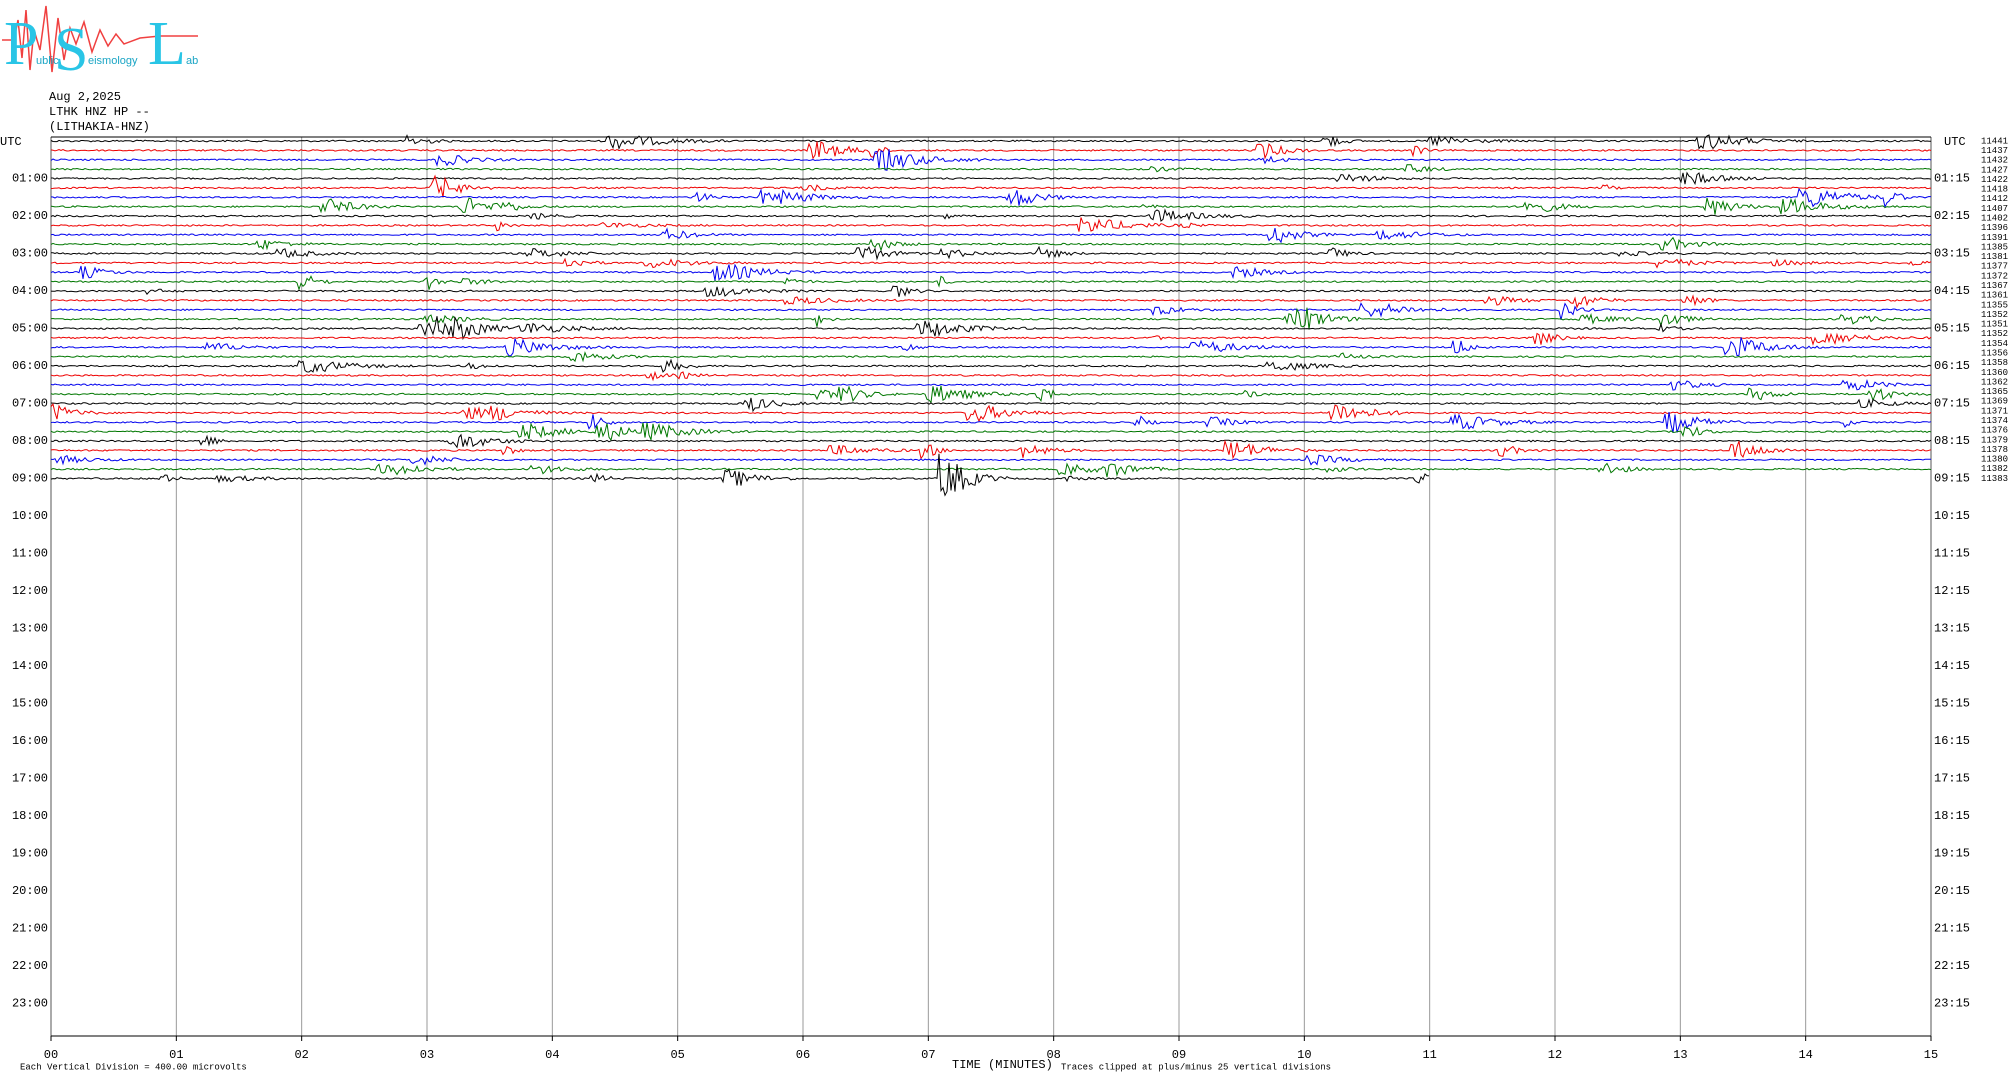  I want to click on logo-letter: S, so click(71, 50).